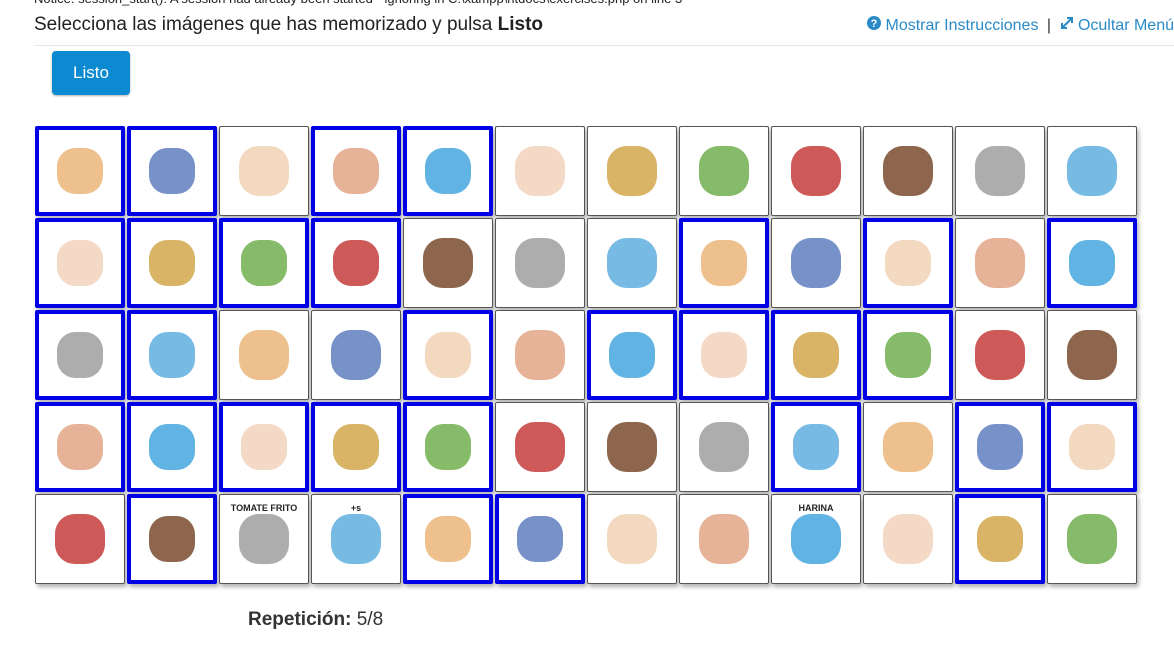  Describe the element at coordinates (816, 508) in the screenshot. I see `pictogram-label: HARINA` at that location.